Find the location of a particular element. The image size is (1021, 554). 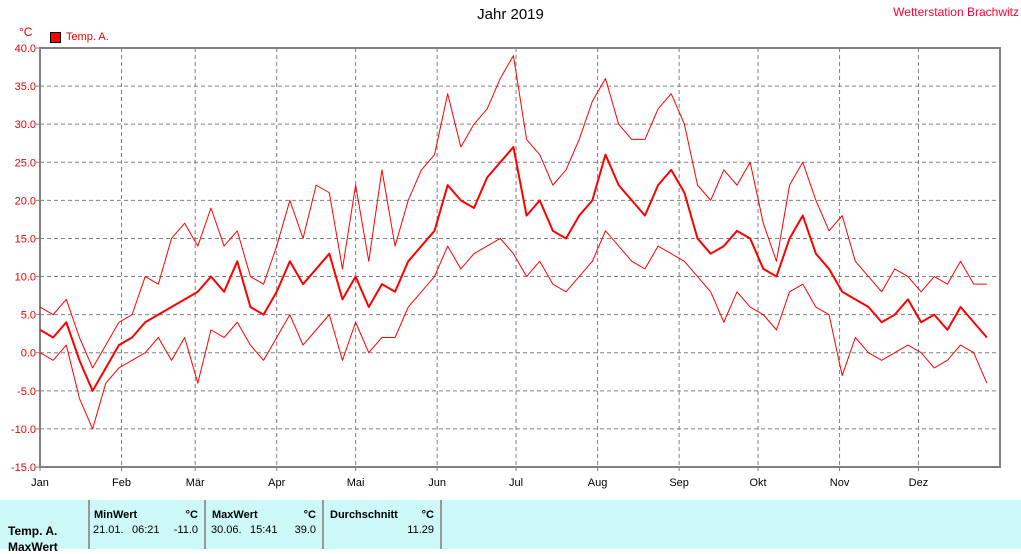

y-tick-label: 30.0 is located at coordinates (25, 125).